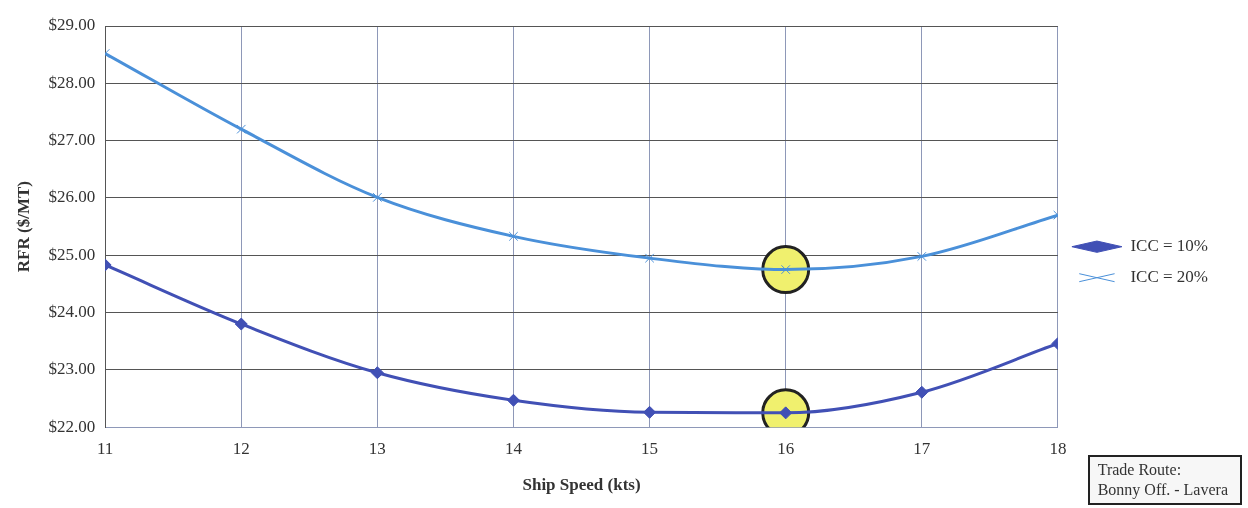 Image resolution: width=1248 pixels, height=508 pixels. What do you see at coordinates (1058, 448) in the screenshot?
I see `x-tick-label: 18` at bounding box center [1058, 448].